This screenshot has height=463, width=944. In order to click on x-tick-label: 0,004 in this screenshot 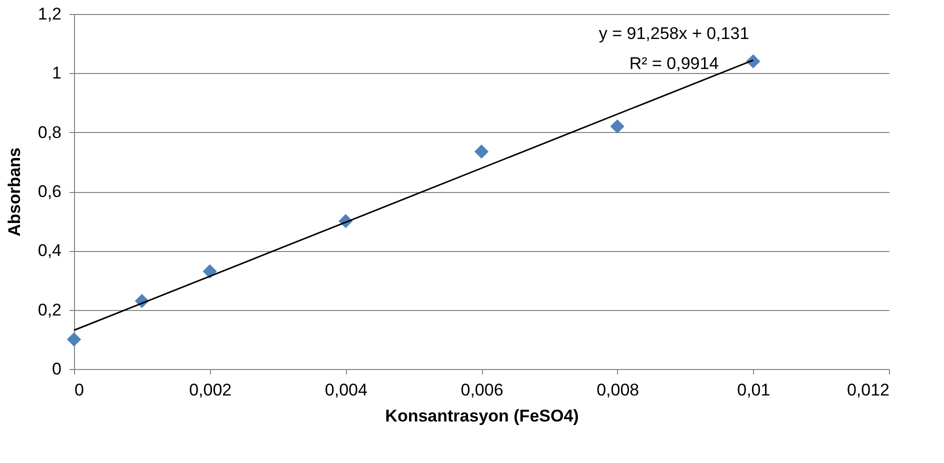, I will do `click(346, 390)`.